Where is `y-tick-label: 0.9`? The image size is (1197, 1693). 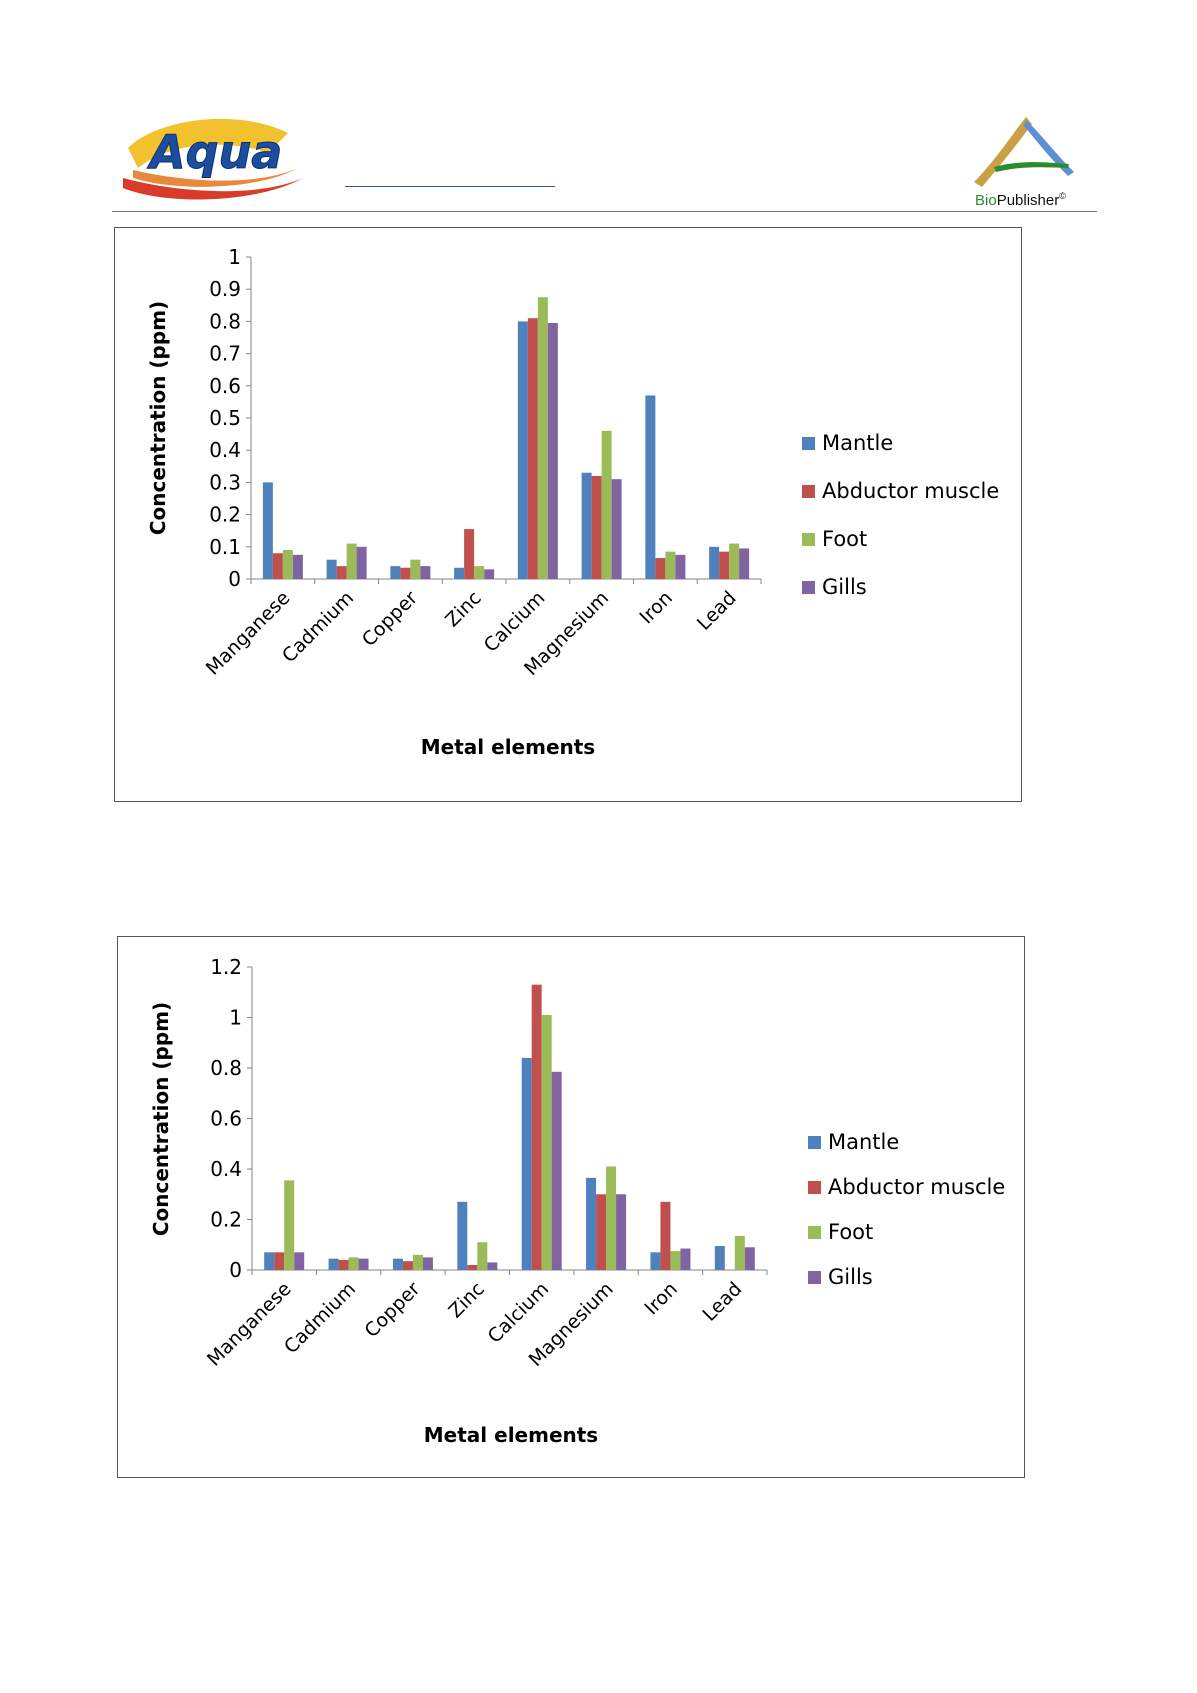
y-tick-label: 0.9 is located at coordinates (225, 289).